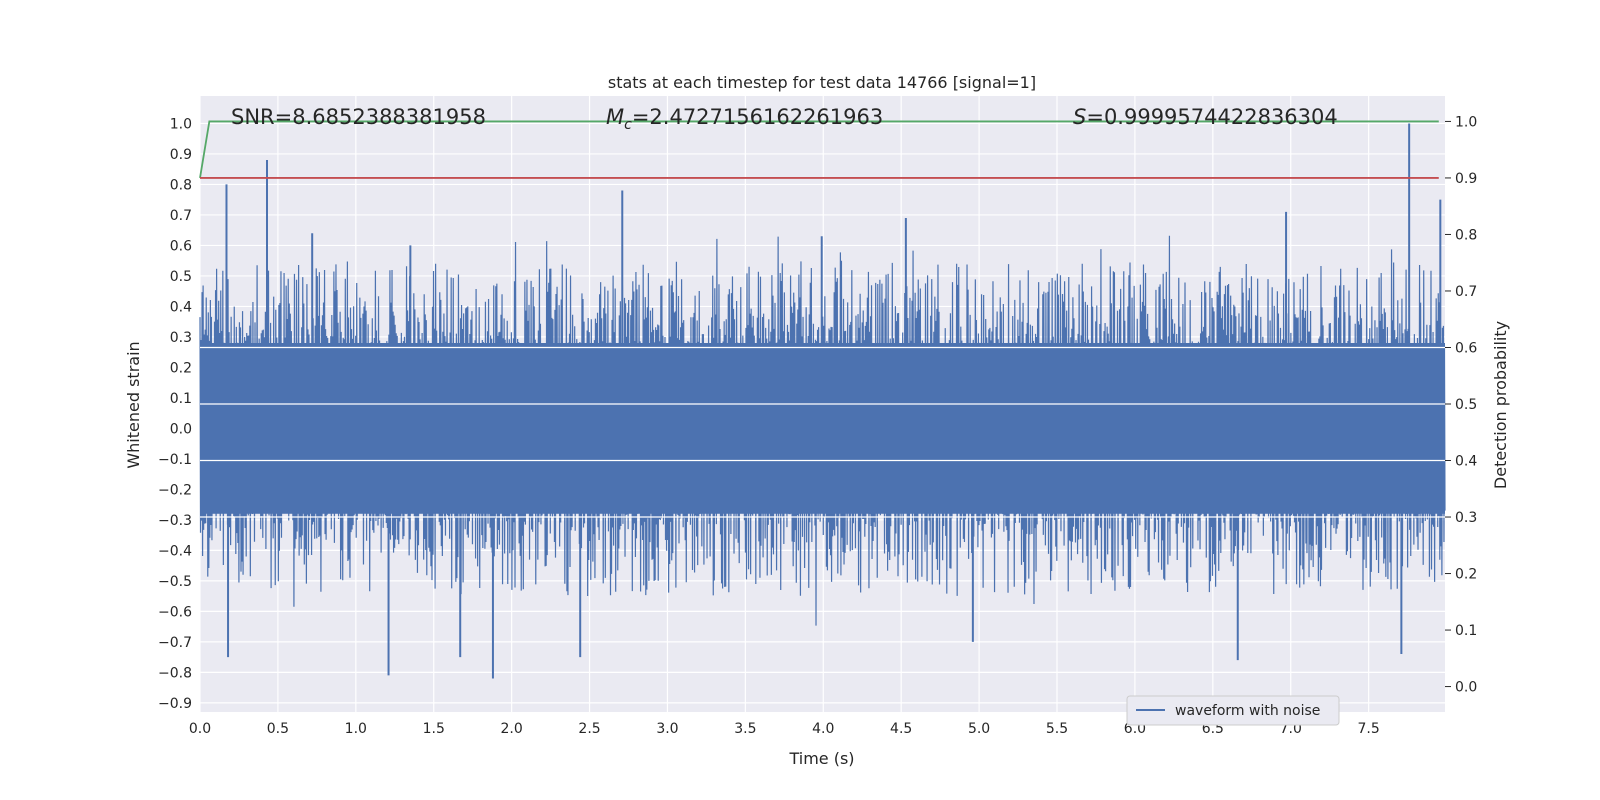 The width and height of the screenshot is (1600, 800). What do you see at coordinates (175, 673) in the screenshot?
I see `y-tick-label: −0.8` at bounding box center [175, 673].